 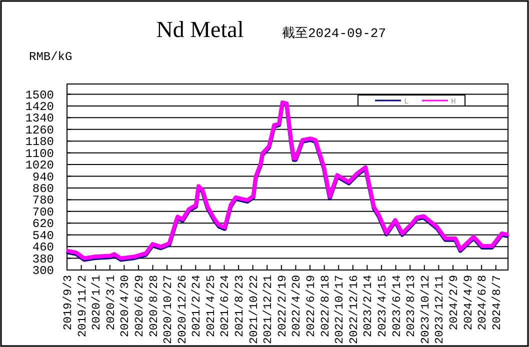 What do you see at coordinates (43, 259) in the screenshot?
I see `y-tick-label: 380` at bounding box center [43, 259].